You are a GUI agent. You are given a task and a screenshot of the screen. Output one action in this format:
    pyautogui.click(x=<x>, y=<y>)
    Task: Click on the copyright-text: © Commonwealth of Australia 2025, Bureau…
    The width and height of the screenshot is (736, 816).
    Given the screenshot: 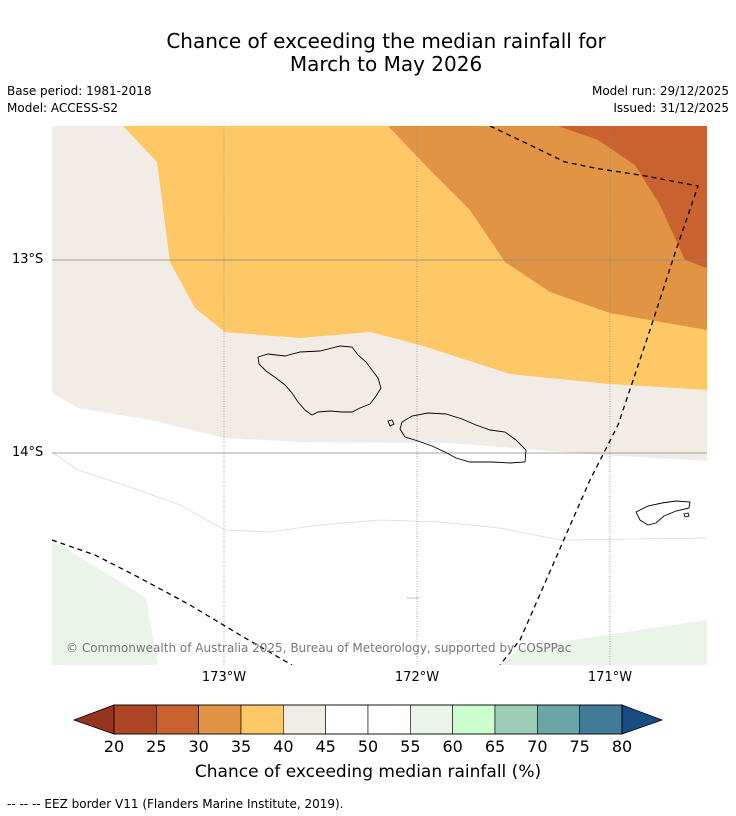 What is the action you would take?
    pyautogui.click(x=319, y=648)
    